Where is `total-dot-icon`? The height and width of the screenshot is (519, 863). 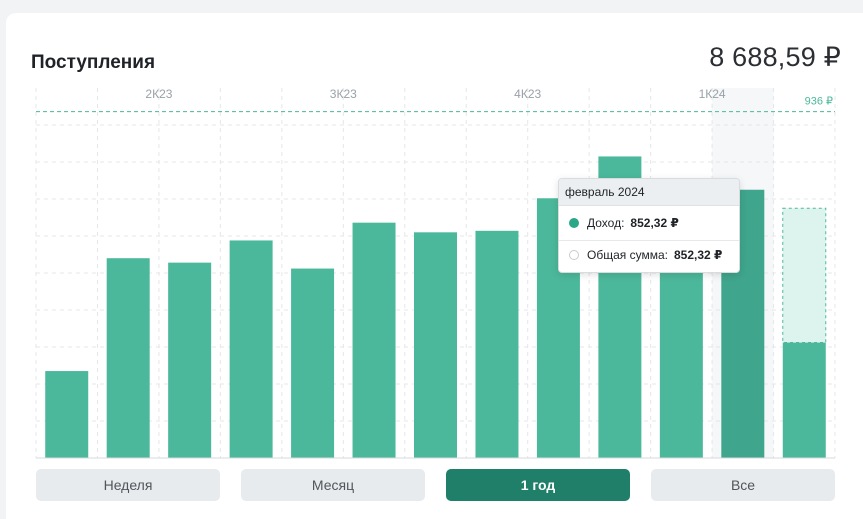 total-dot-icon is located at coordinates (574, 255).